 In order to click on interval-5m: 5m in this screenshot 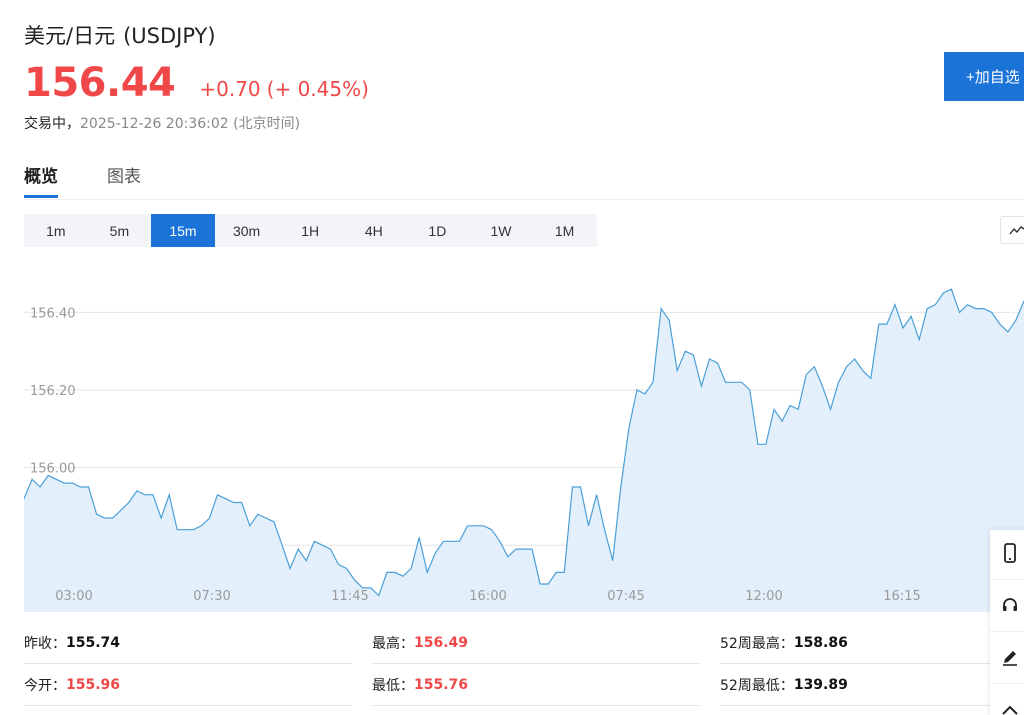, I will do `click(120, 230)`.